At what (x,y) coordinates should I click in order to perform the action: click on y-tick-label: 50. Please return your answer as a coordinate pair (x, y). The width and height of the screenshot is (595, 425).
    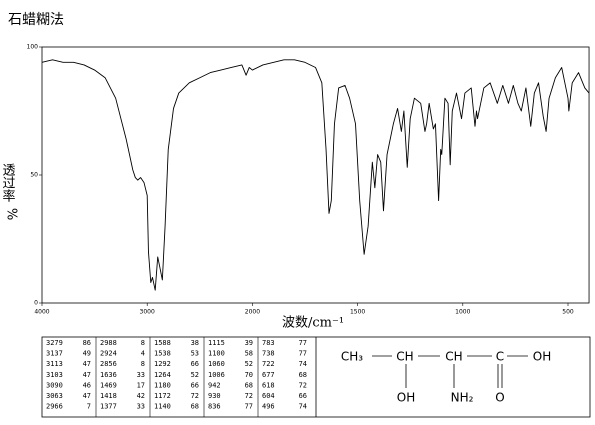
    Looking at the image, I should click on (34, 175).